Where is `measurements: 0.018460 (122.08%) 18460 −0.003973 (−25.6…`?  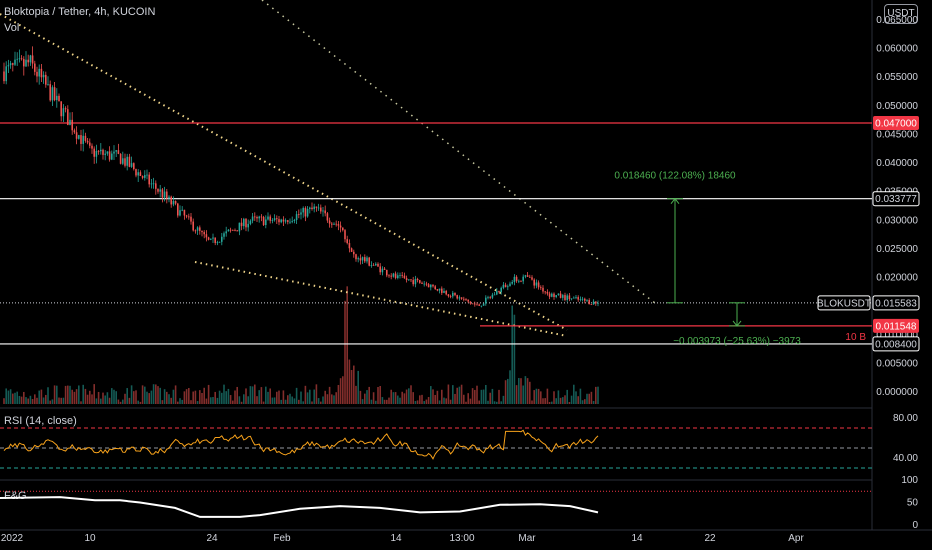
measurements: 0.018460 (122.08%) 18460 −0.003973 (−25.6… is located at coordinates (707, 259).